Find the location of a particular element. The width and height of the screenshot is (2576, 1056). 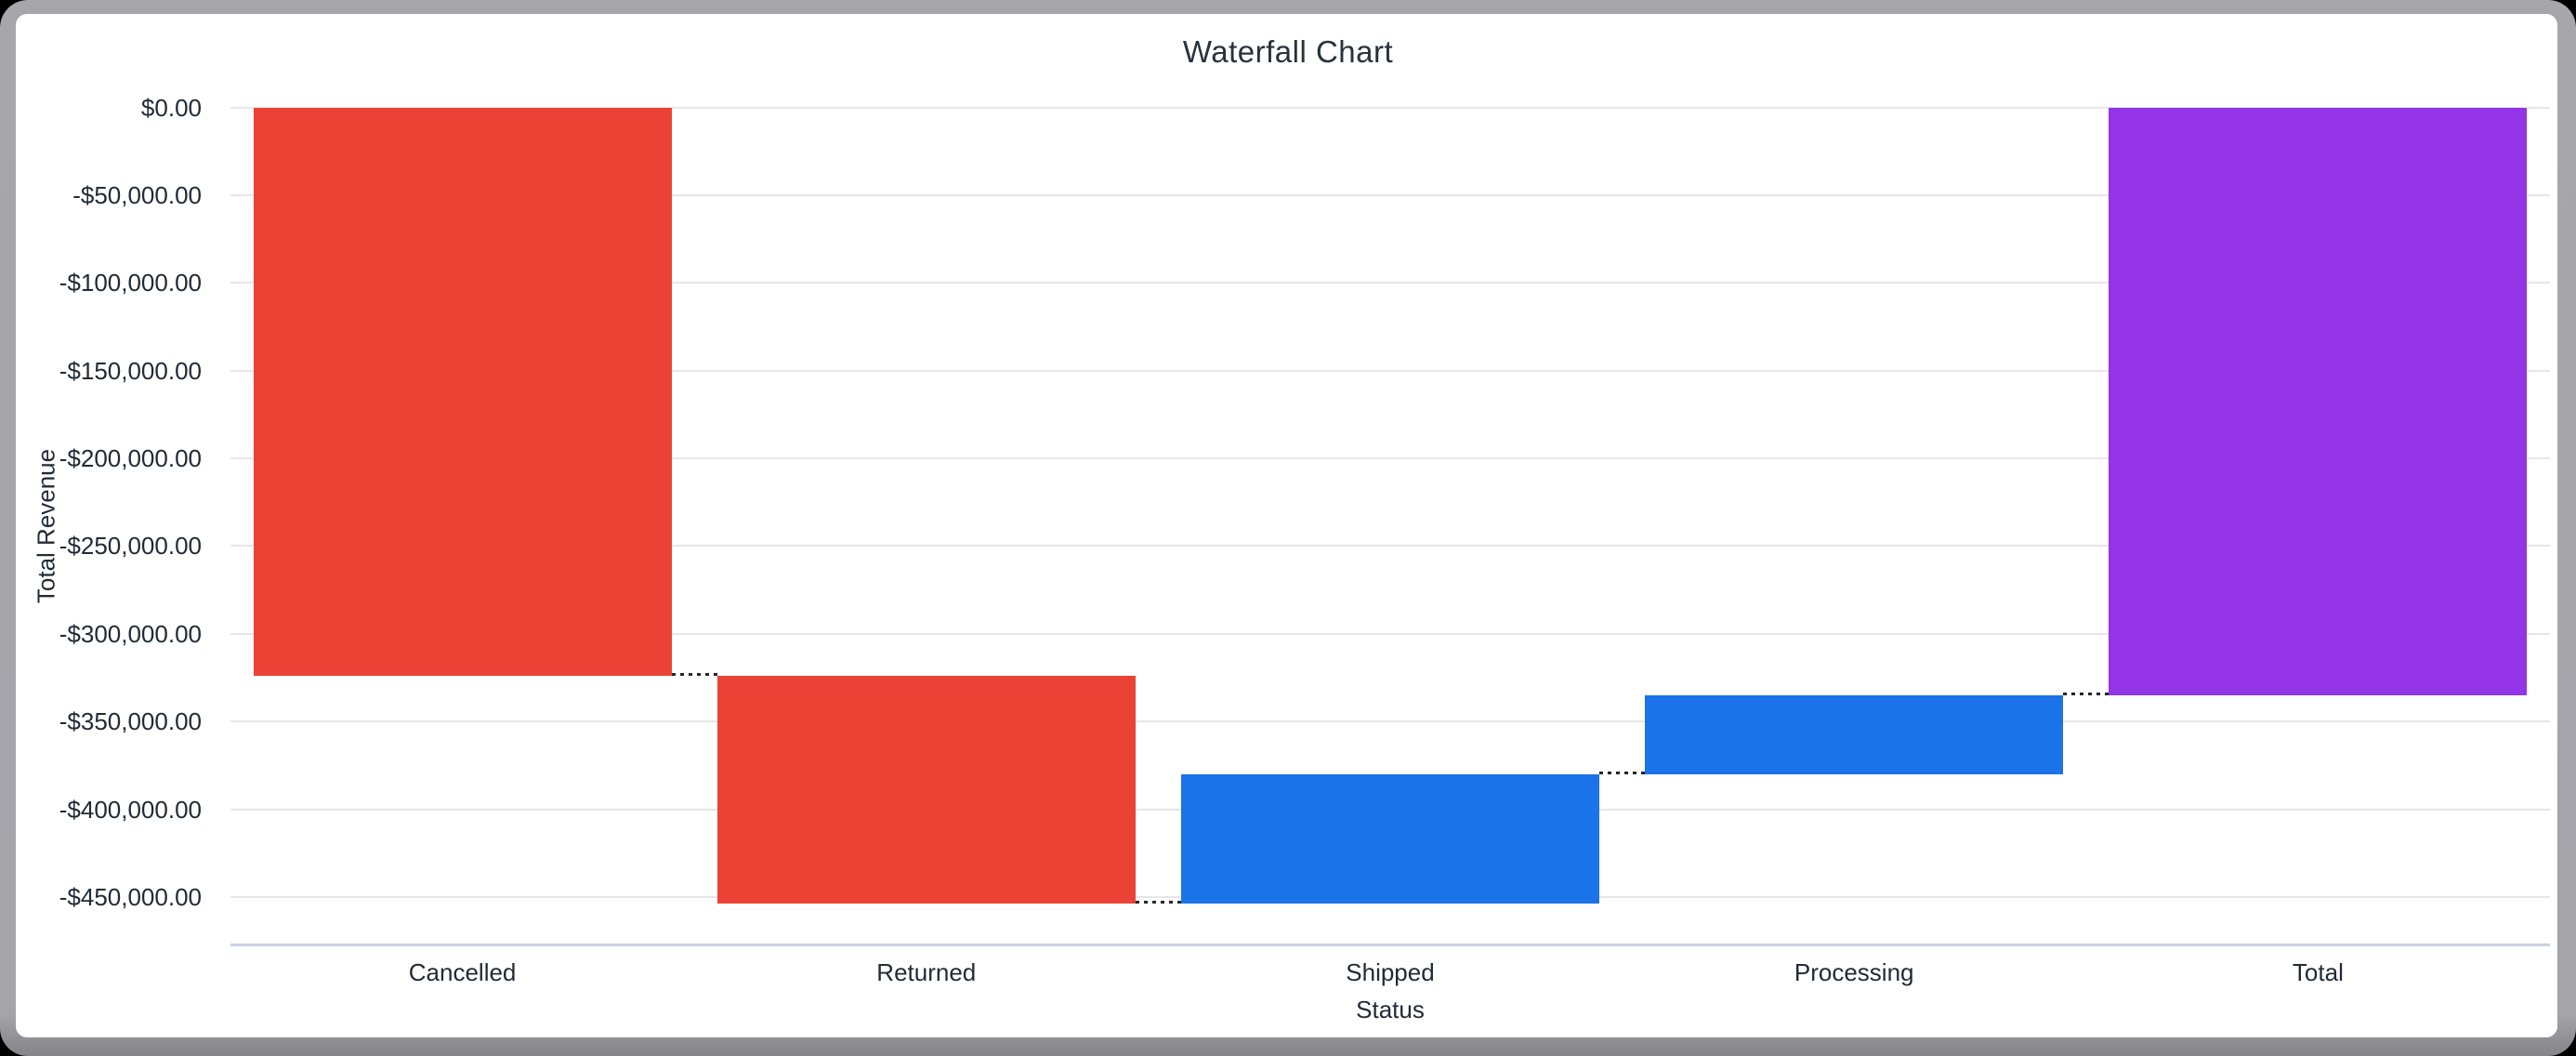

x-axis-category-label: Shipped is located at coordinates (1390, 972).